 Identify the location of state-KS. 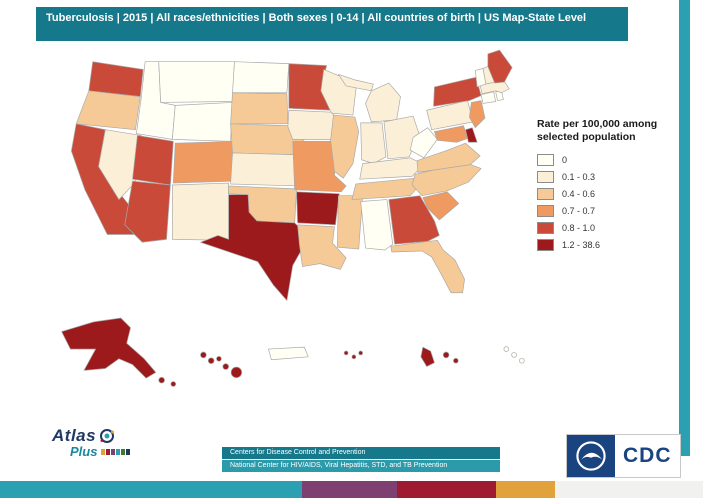
(265, 169).